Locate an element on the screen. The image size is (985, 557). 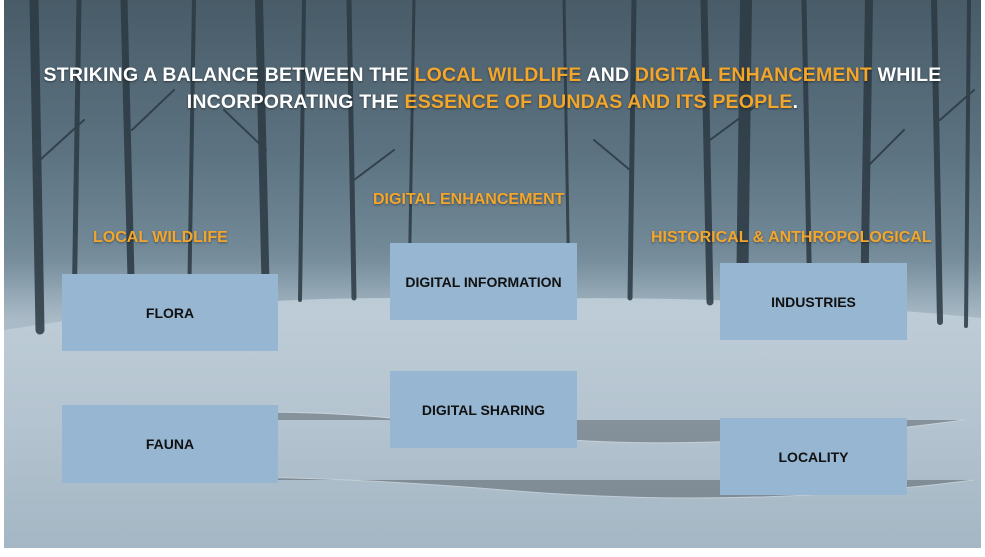
box-locality: LOCALITY is located at coordinates (813, 456).